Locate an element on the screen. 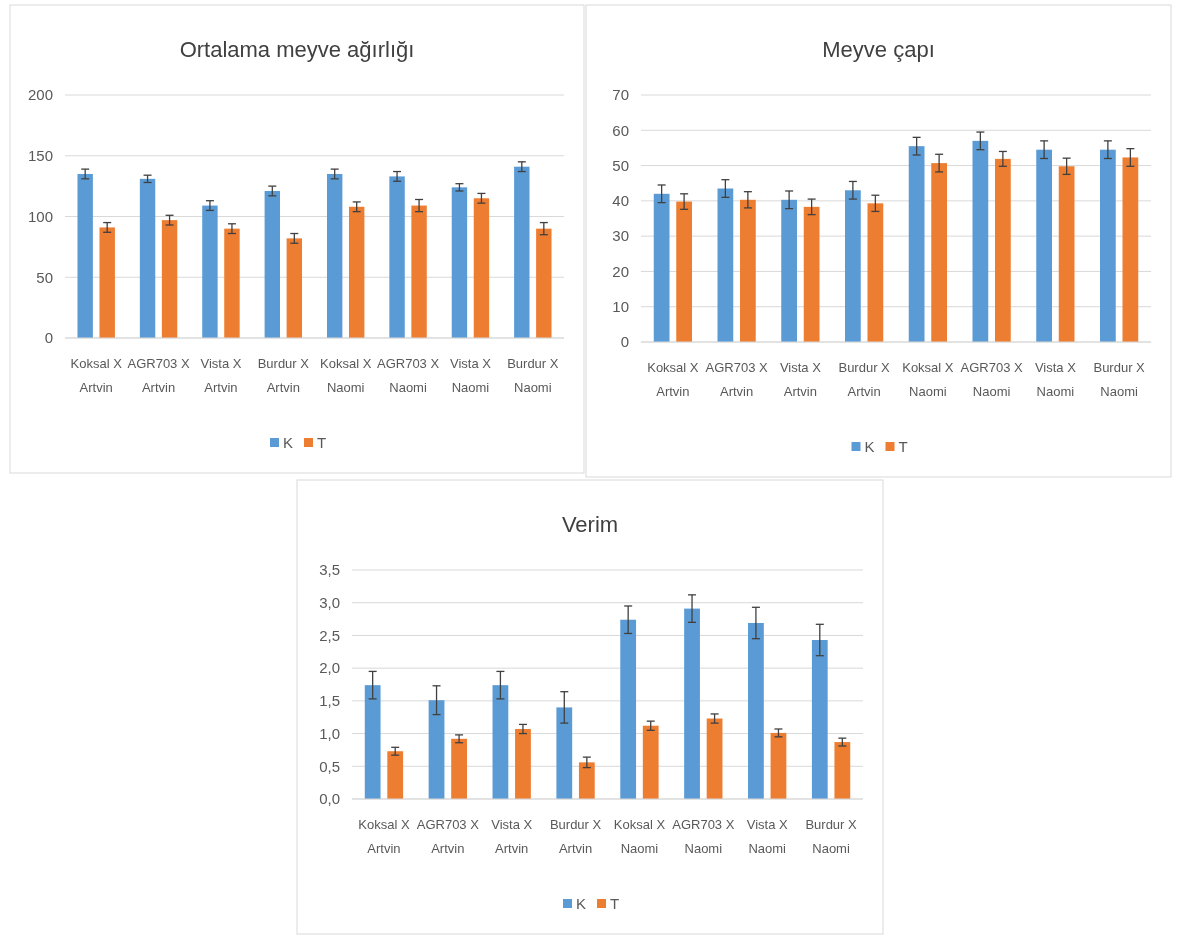 Image resolution: width=1179 pixels, height=936 pixels. y-tick-label: 2,5 is located at coordinates (329, 635).